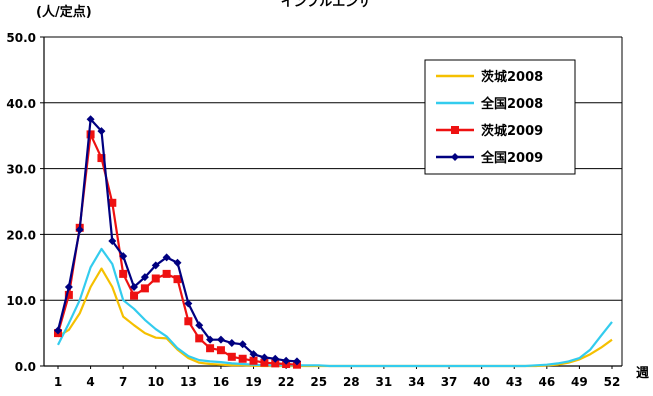 The image size is (653, 396). Describe the element at coordinates (326, 5) in the screenshot. I see `chart-title: インフルエンザ` at that location.